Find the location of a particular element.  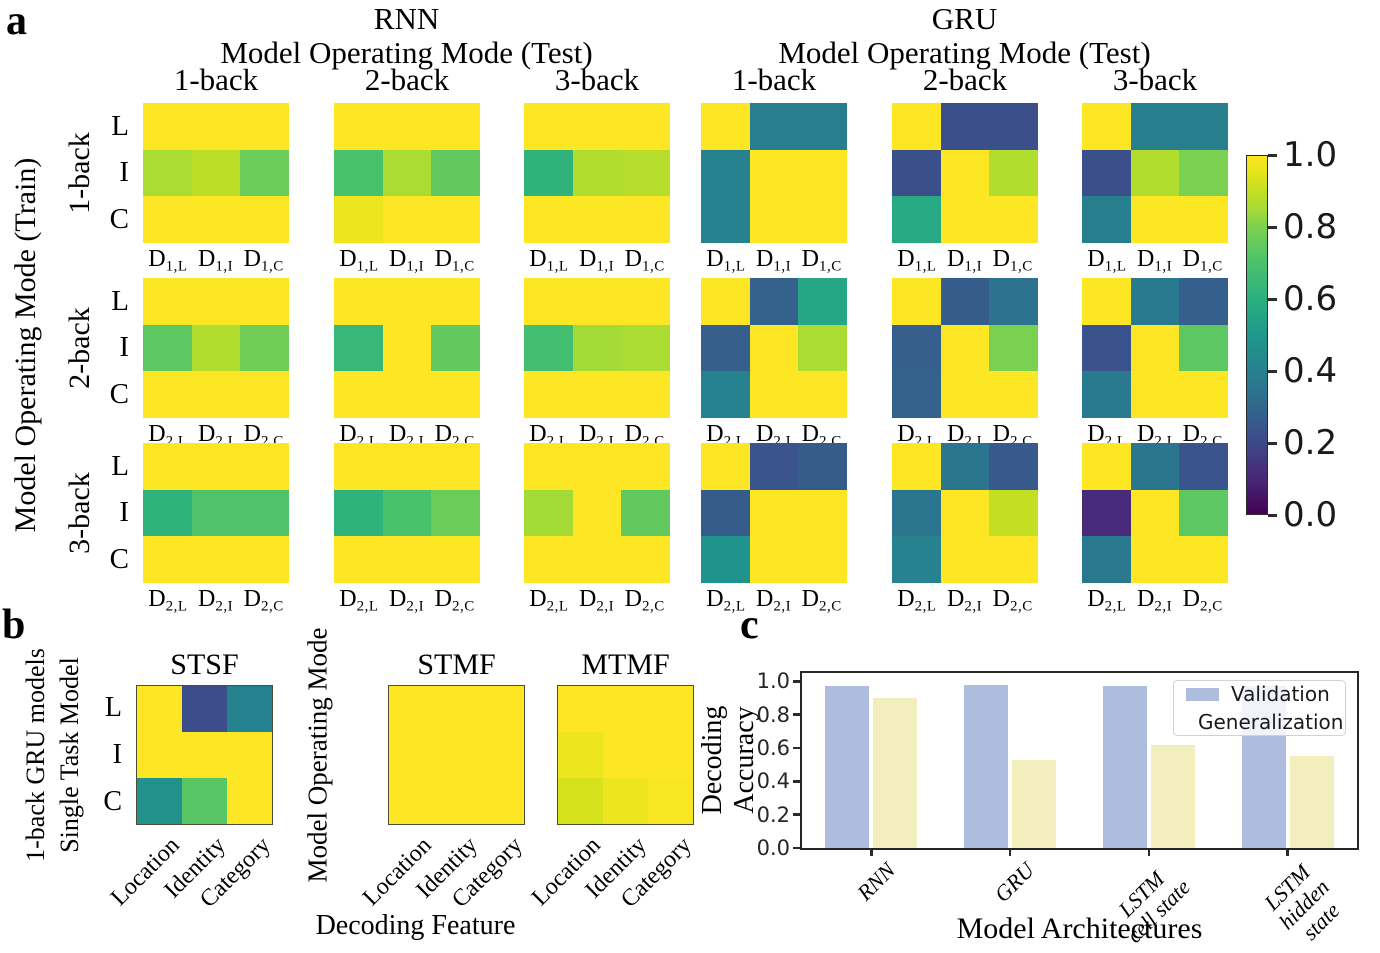

decoder-label-row: D1,L D1,I D1,C is located at coordinates (216, 260).